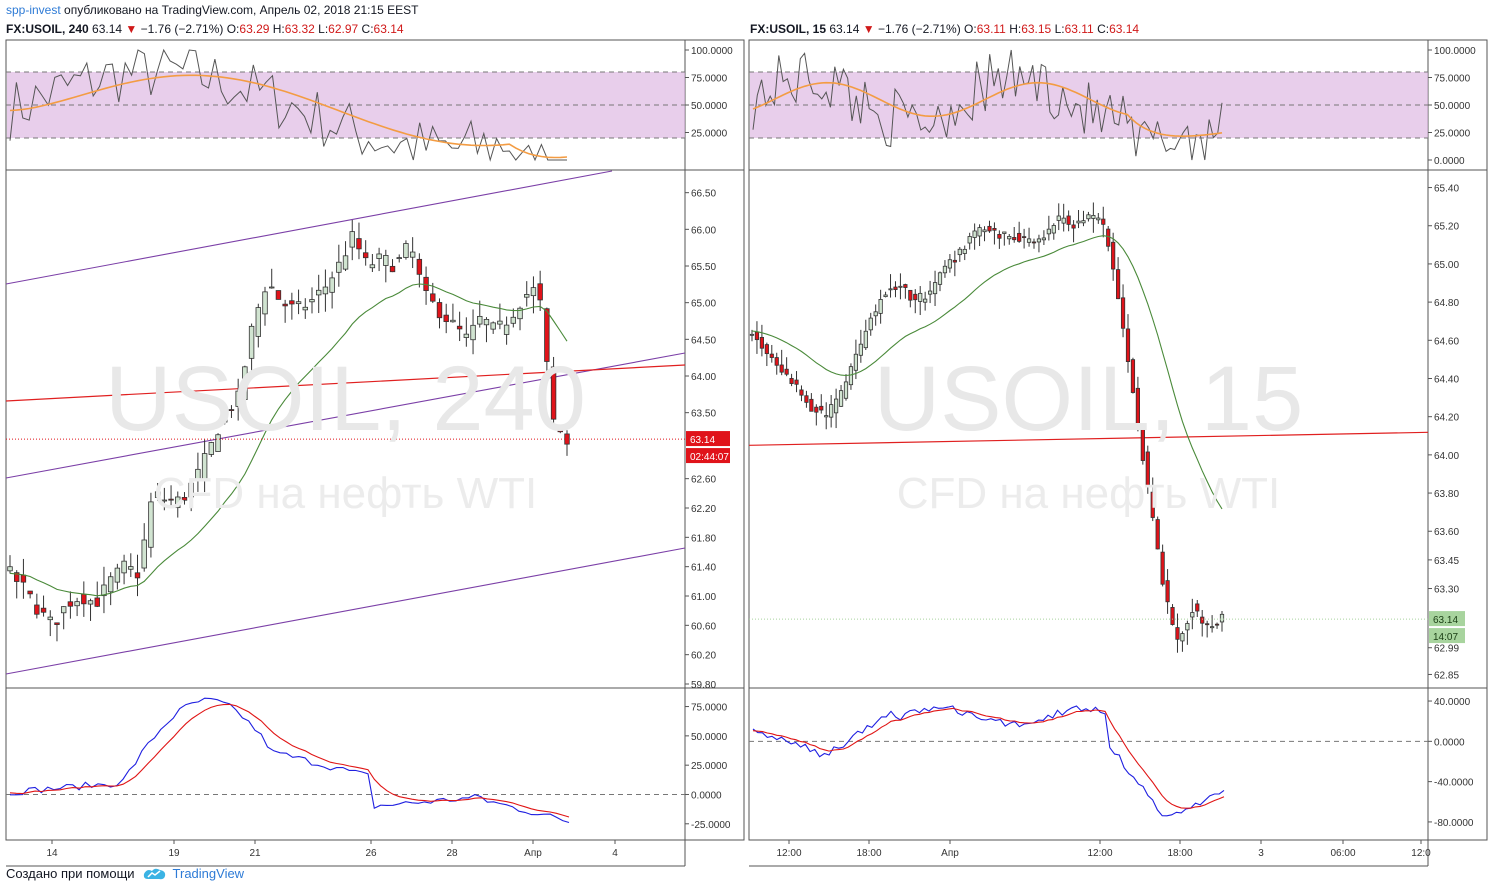 This screenshot has width=1493, height=895. What do you see at coordinates (1452, 106) in the screenshot?
I see `right-rsi-tick-label: 50.0000` at bounding box center [1452, 106].